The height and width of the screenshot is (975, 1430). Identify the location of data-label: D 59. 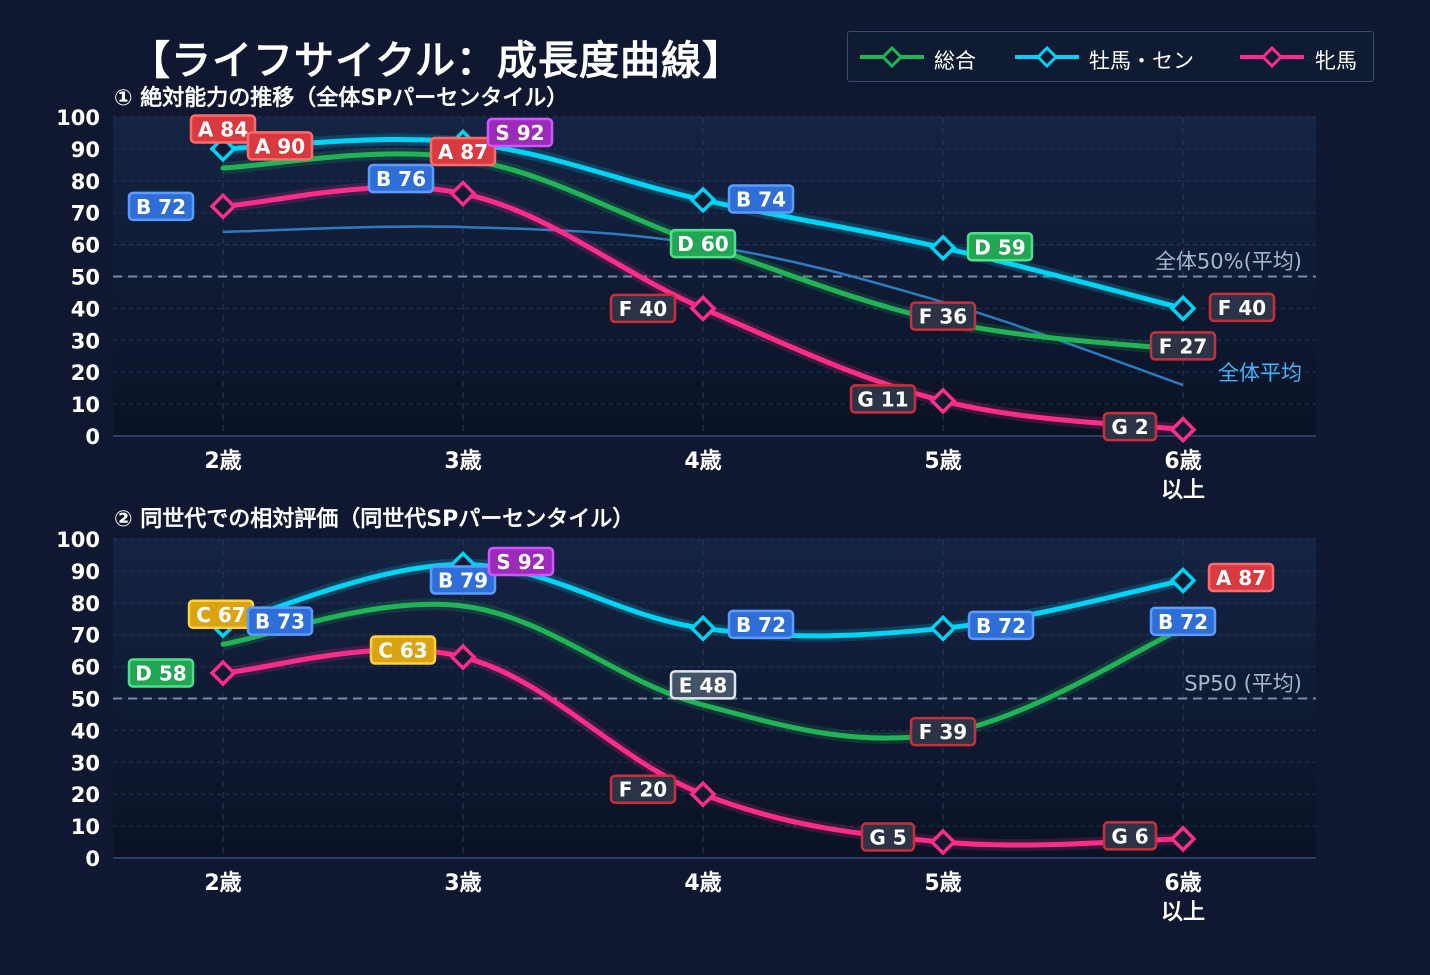
(999, 247).